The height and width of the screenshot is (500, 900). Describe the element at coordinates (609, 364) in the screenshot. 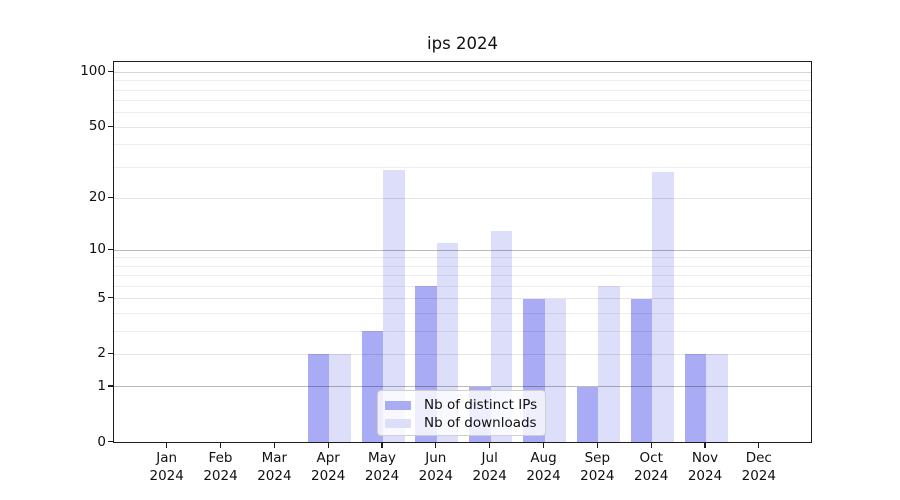

I see `bar-downloads-sep` at that location.